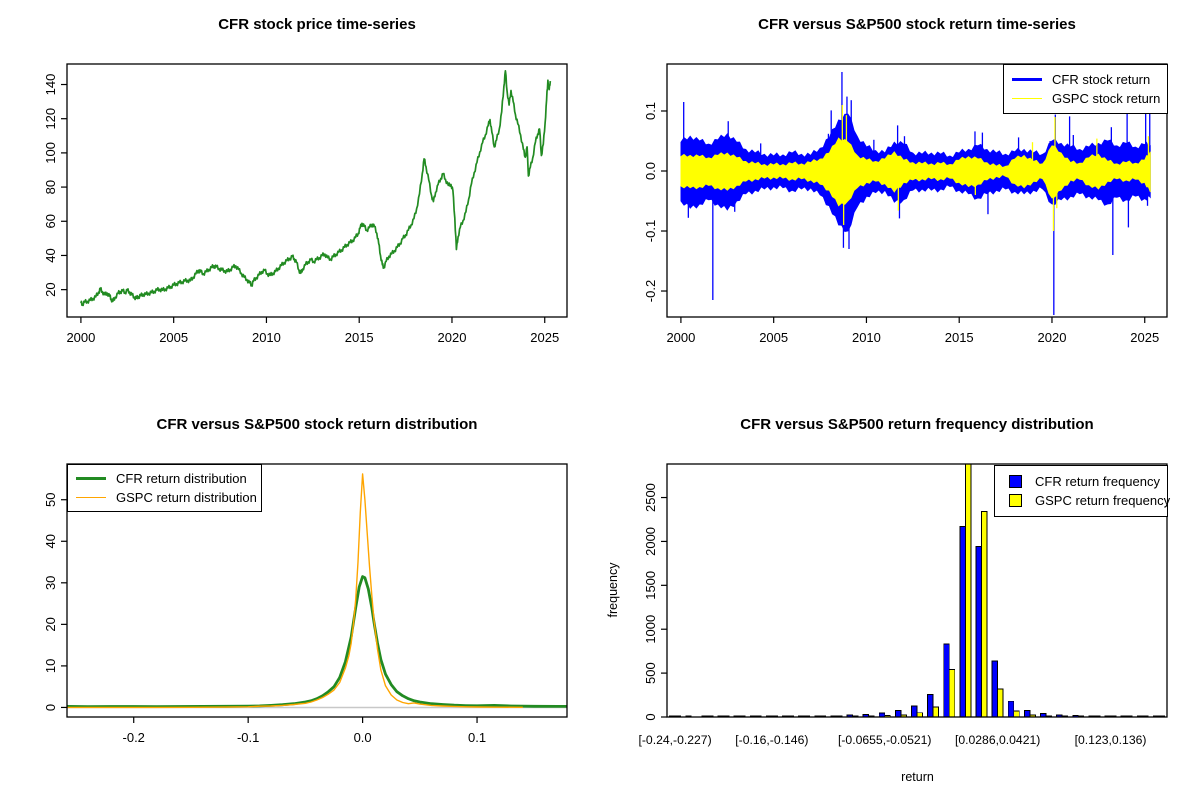 The width and height of the screenshot is (1200, 800). Describe the element at coordinates (650, 585) in the screenshot. I see `svg-text: 1500` at that location.